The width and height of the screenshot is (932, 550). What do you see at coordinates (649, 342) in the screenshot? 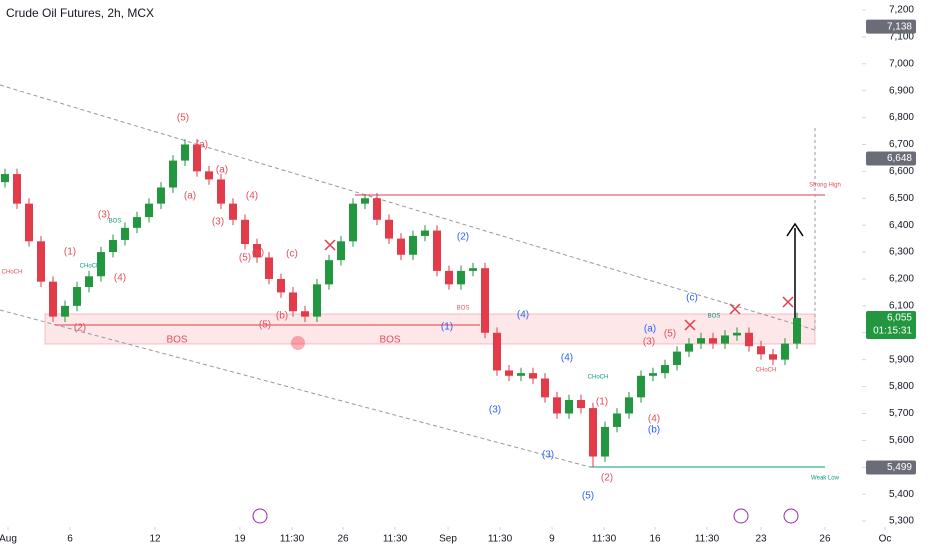
I see `annotation: (3)` at bounding box center [649, 342].